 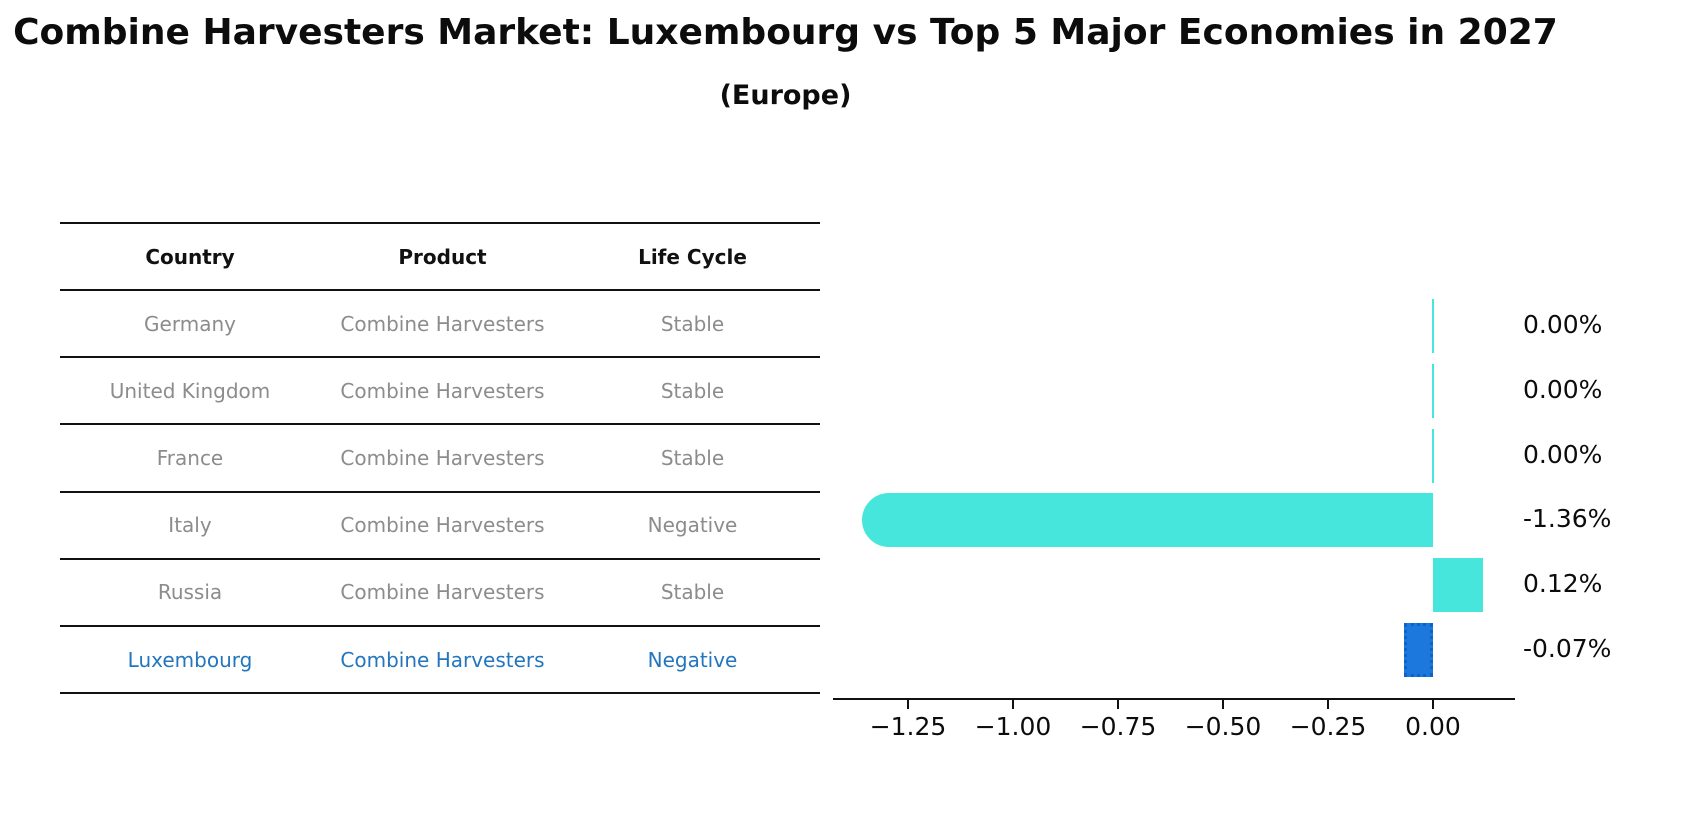 I want to click on x-axis-tick-label: −1.00, so click(x=1013, y=726).